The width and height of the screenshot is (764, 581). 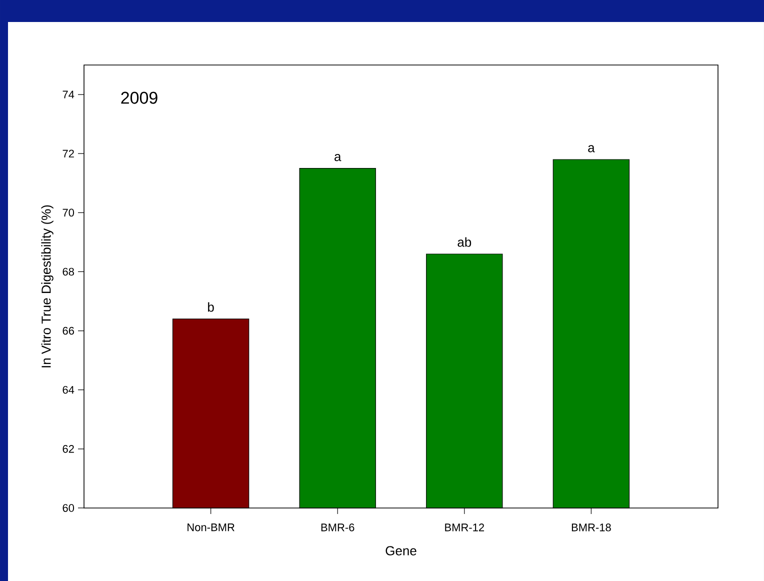 What do you see at coordinates (68, 272) in the screenshot?
I see `y-tick-label: 68` at bounding box center [68, 272].